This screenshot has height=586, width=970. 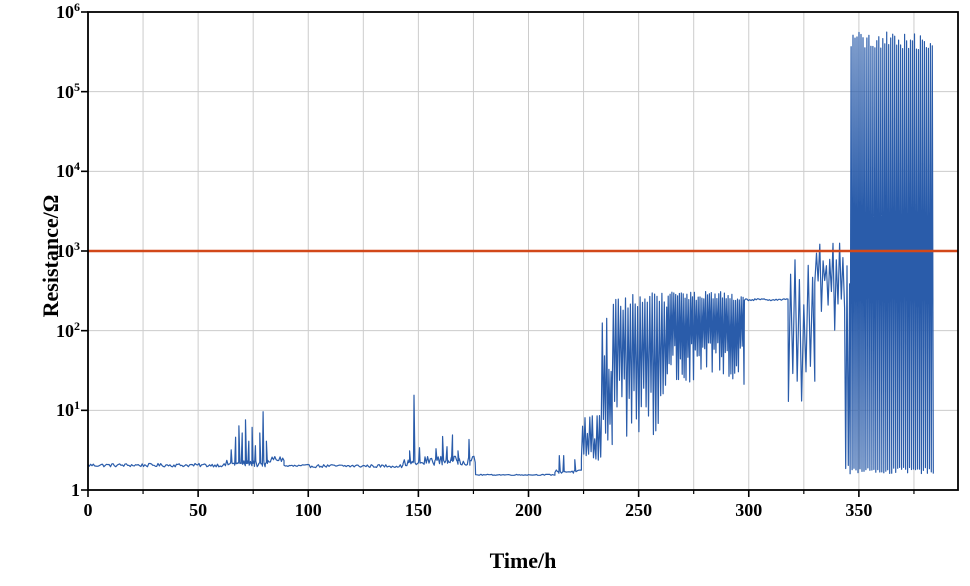 I want to click on y-axis-title: Resistance/Ω, so click(x=50, y=256).